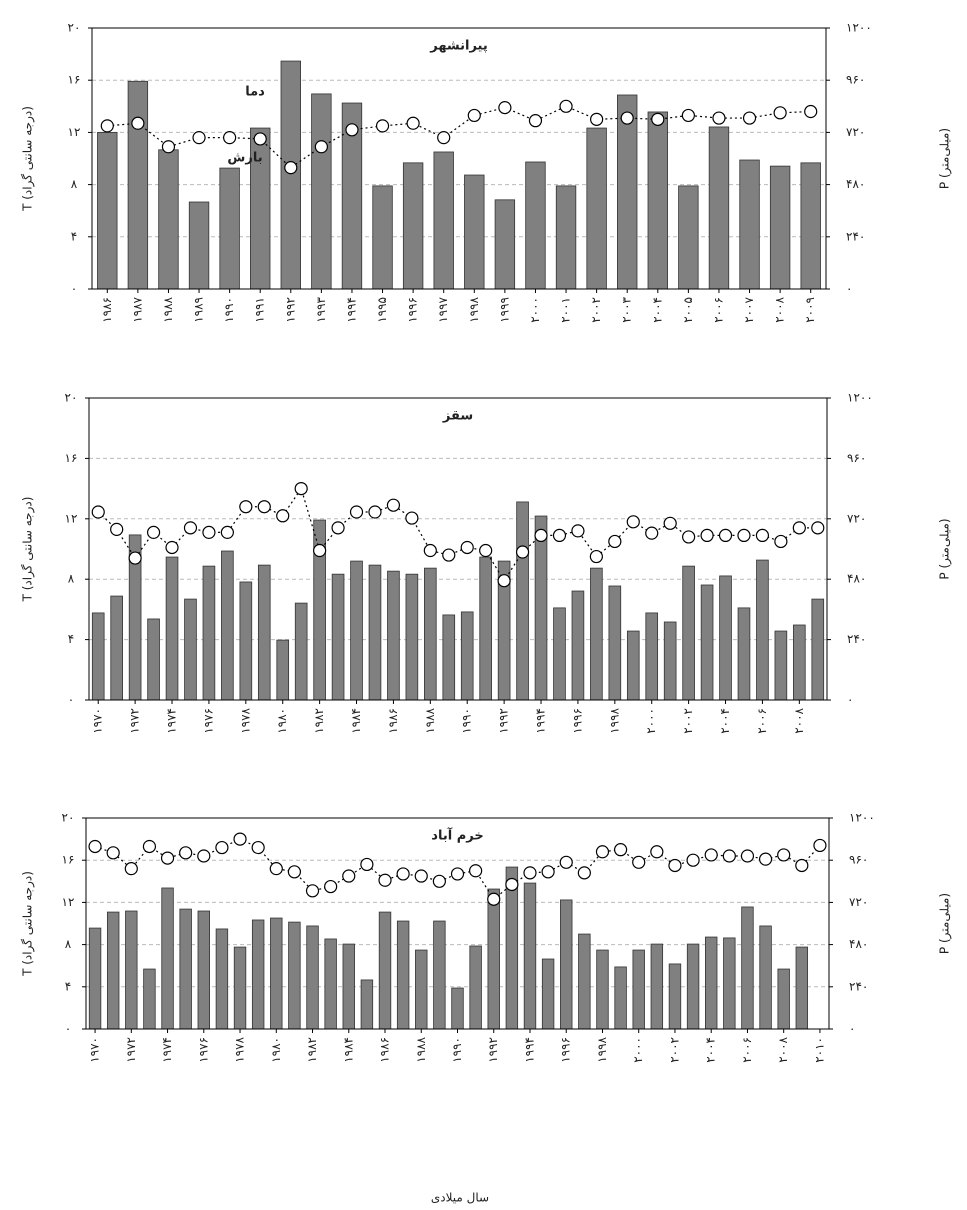  What do you see at coordinates (68, 1029) in the screenshot?
I see `y-tick-label: ۰` at bounding box center [68, 1029].